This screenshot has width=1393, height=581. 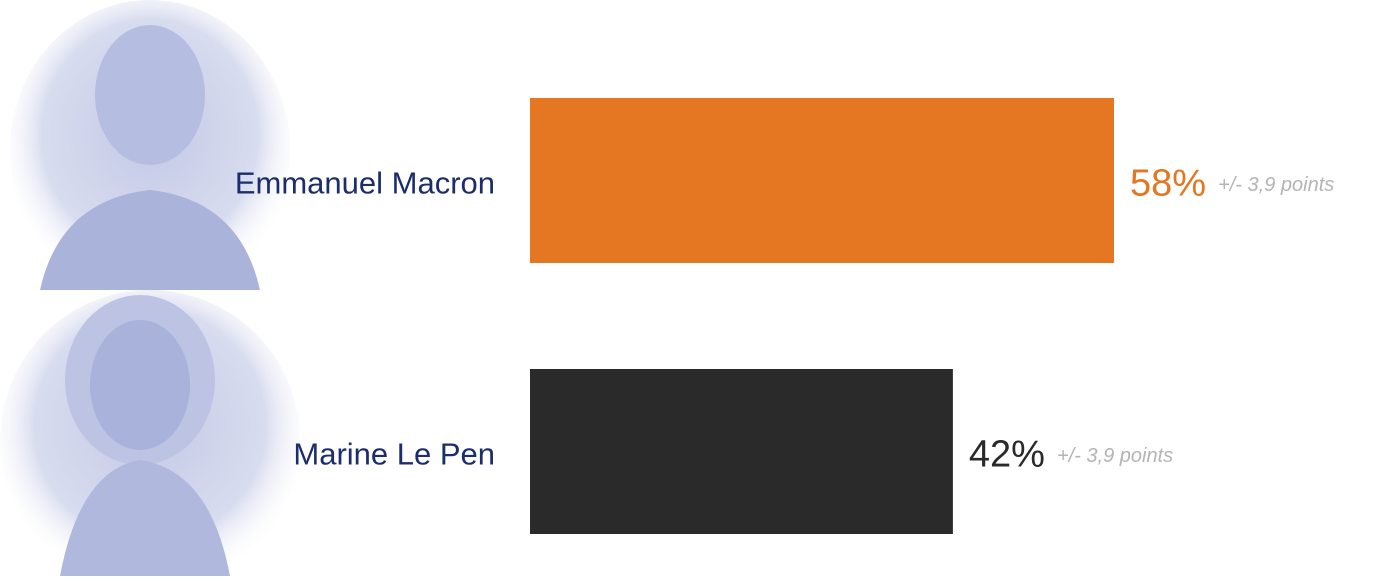 What do you see at coordinates (150, 435) in the screenshot?
I see `portrait-le-pen` at bounding box center [150, 435].